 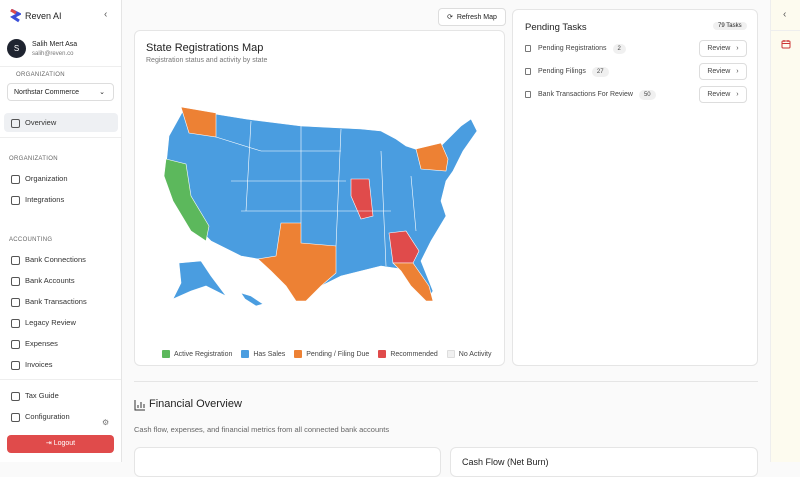 What do you see at coordinates (636, 95) in the screenshot?
I see `task-row: Bank Transactions For Review 50 Review ›` at bounding box center [636, 95].